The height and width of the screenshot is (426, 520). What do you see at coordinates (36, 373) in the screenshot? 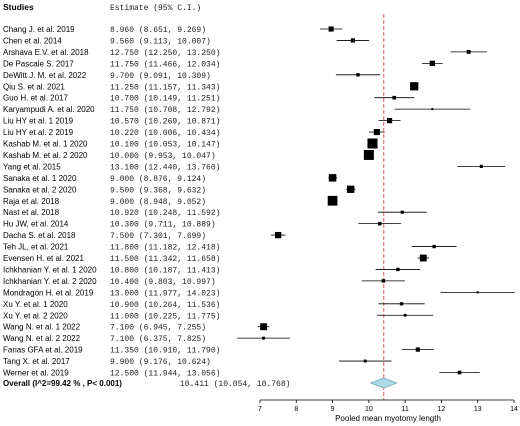
I see `study-name: Werner et al. 2019` at bounding box center [36, 373].